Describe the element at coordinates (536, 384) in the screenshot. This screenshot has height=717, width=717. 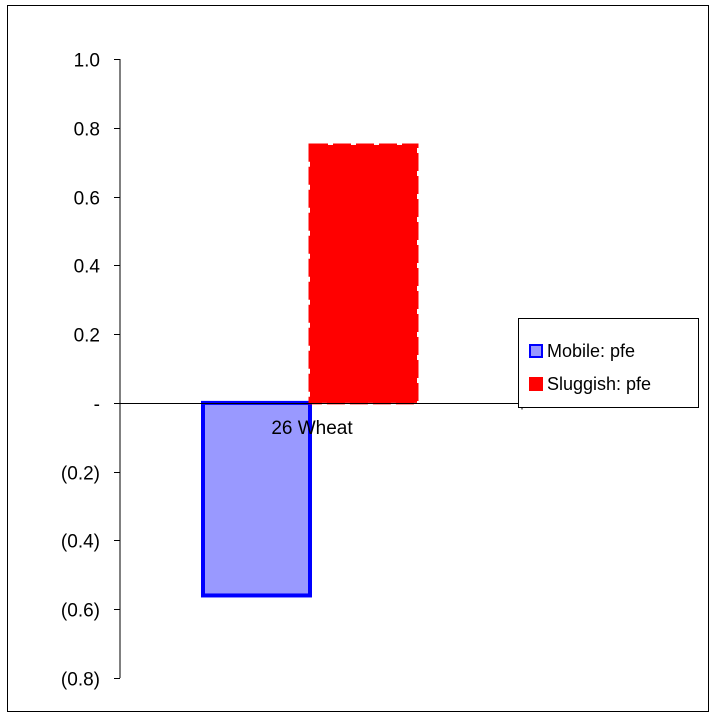
I see `legend-swatch-sluggish` at that location.